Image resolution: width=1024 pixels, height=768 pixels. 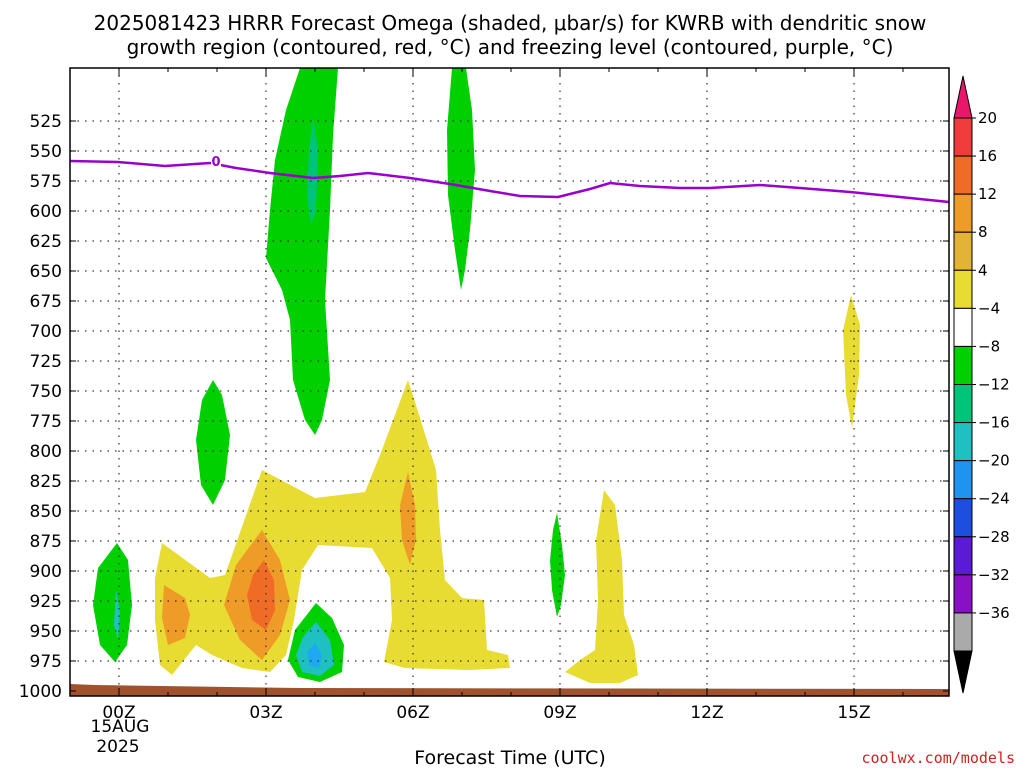 What do you see at coordinates (983, 270) in the screenshot?
I see `colorbar-label: 4` at bounding box center [983, 270].